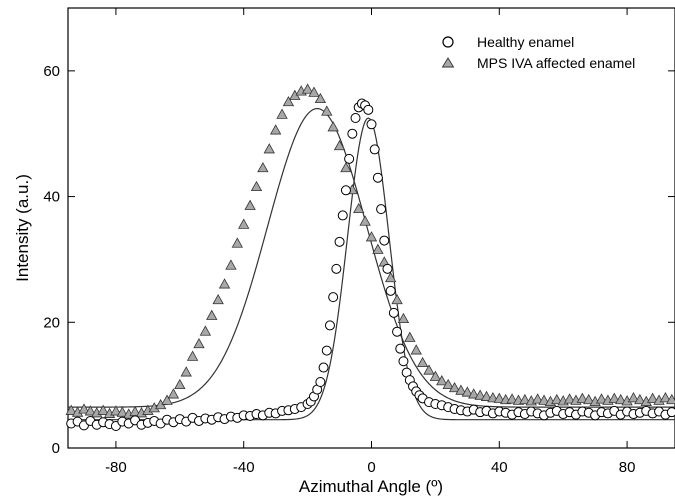  Describe the element at coordinates (51, 197) in the screenshot. I see `y-tick-label: 40` at that location.